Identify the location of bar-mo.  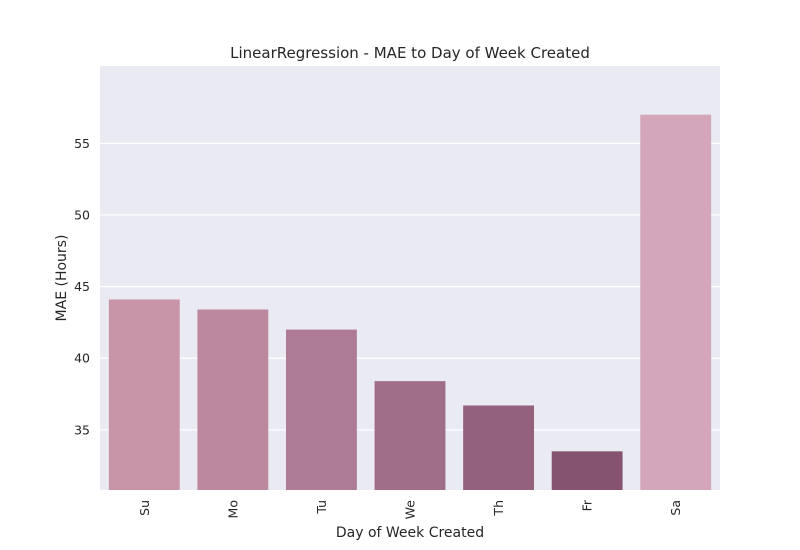
(233, 399).